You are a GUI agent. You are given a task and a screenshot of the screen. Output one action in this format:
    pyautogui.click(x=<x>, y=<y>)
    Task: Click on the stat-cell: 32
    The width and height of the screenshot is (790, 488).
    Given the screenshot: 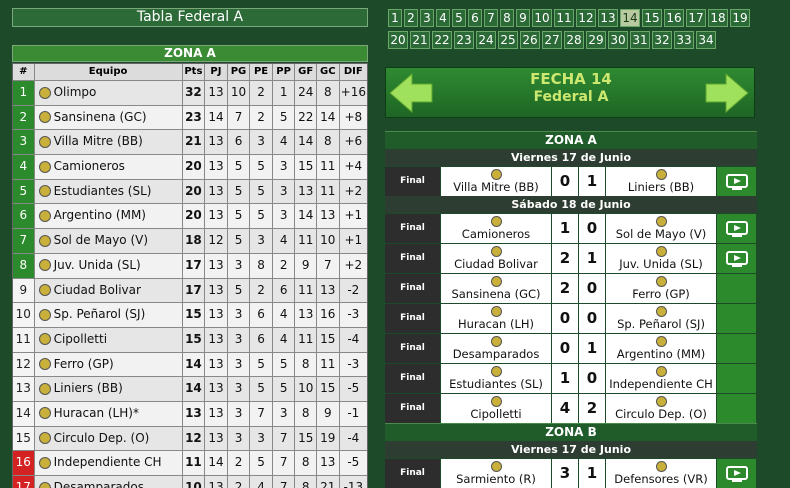 What is the action you would take?
    pyautogui.click(x=193, y=93)
    